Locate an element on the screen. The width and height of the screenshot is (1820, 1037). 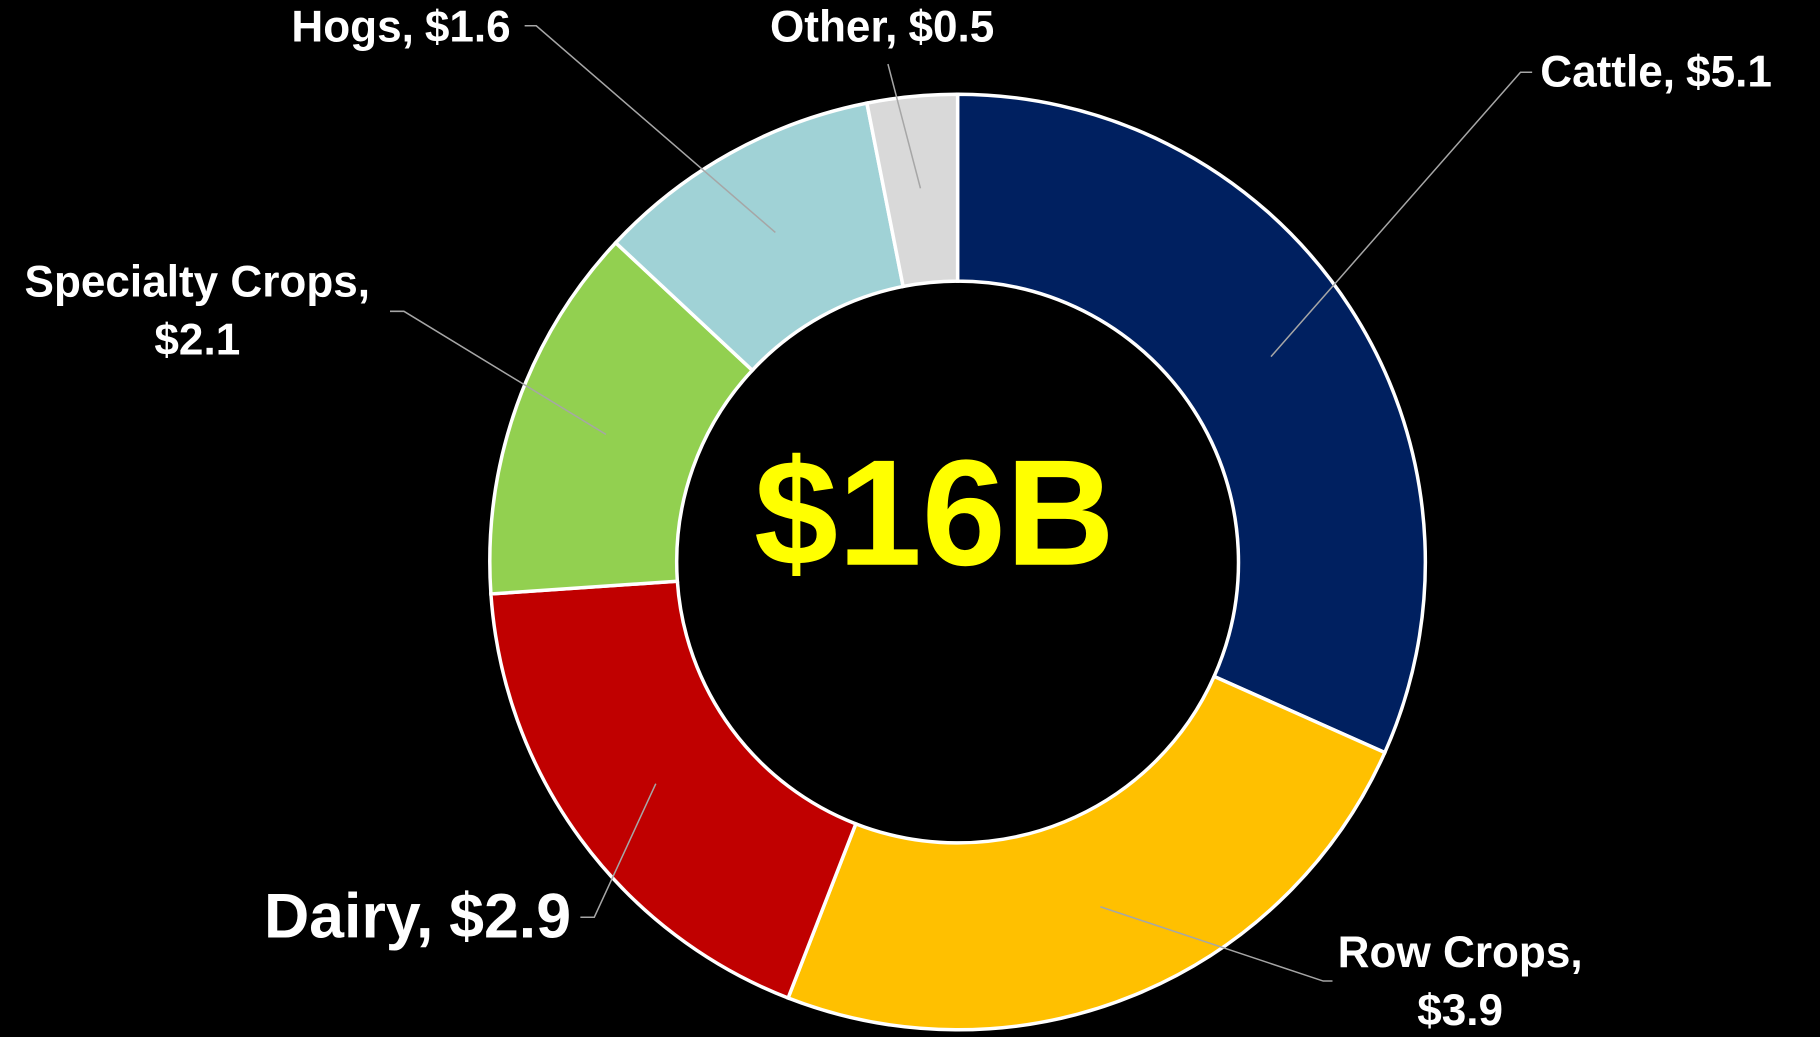
value-label: $1.6 is located at coordinates (468, 26).